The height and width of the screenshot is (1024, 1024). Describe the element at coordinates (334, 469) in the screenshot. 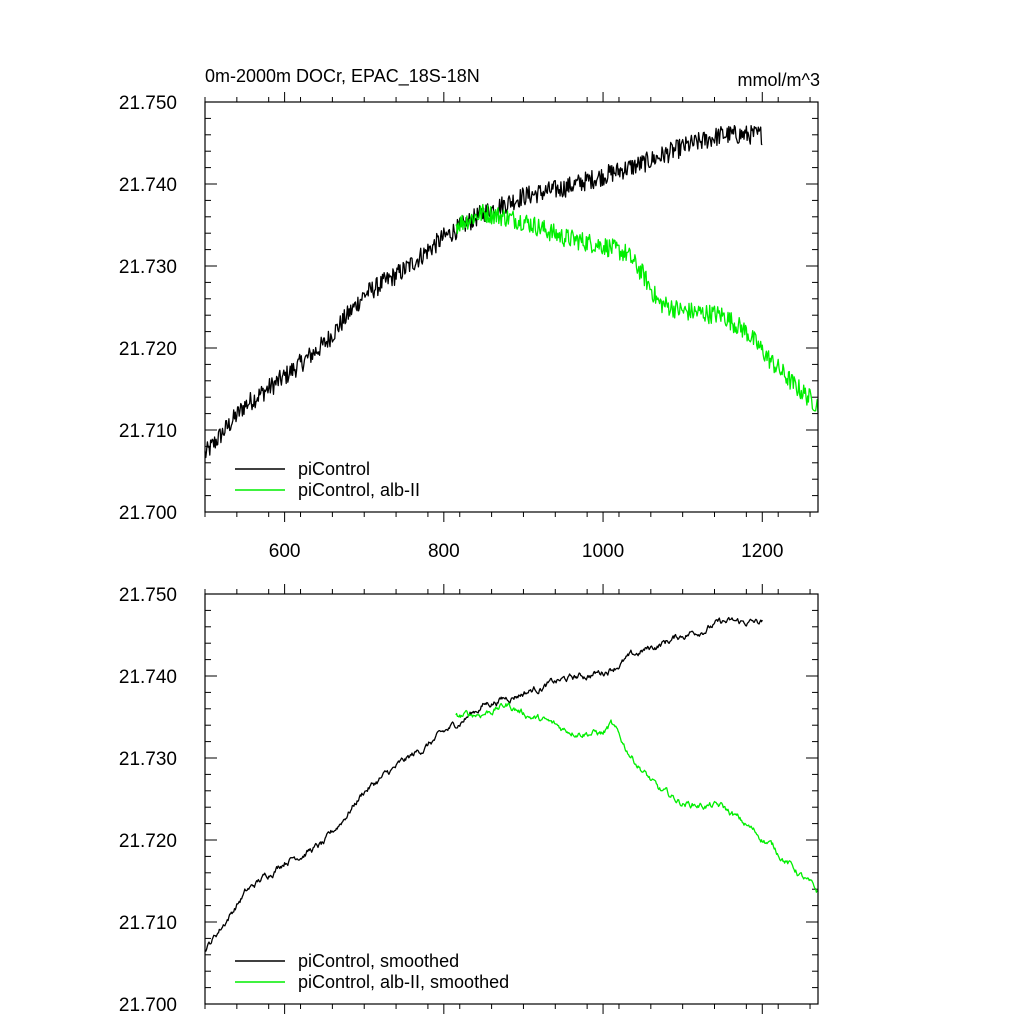

I see `legend-label-picontrol: piControl` at that location.